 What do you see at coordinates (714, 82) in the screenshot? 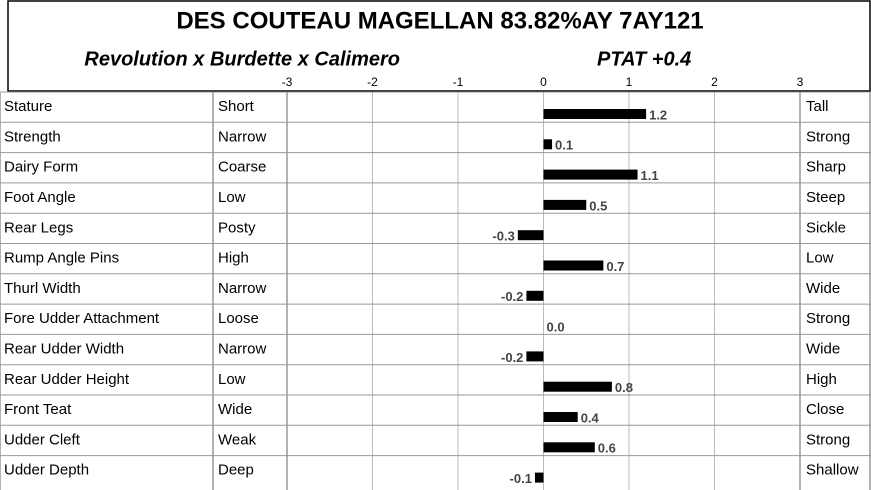
I see `x-tick-label: 2` at bounding box center [714, 82].